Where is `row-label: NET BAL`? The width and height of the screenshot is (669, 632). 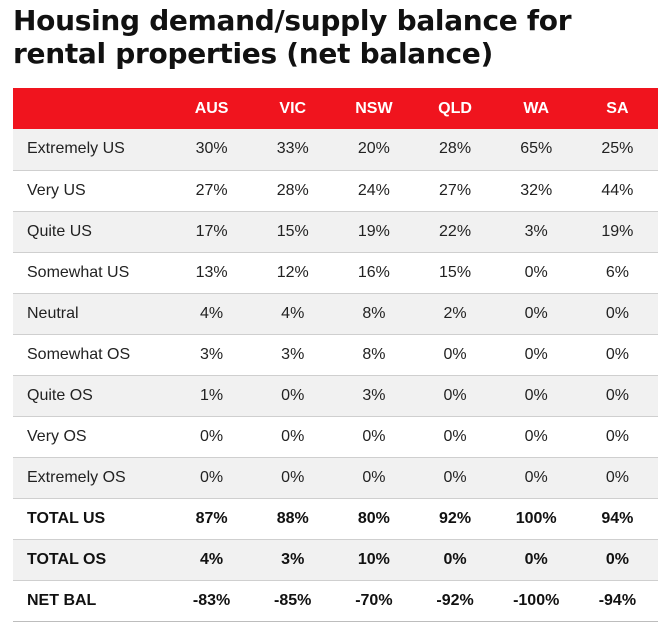 row-label: NET BAL is located at coordinates (62, 600).